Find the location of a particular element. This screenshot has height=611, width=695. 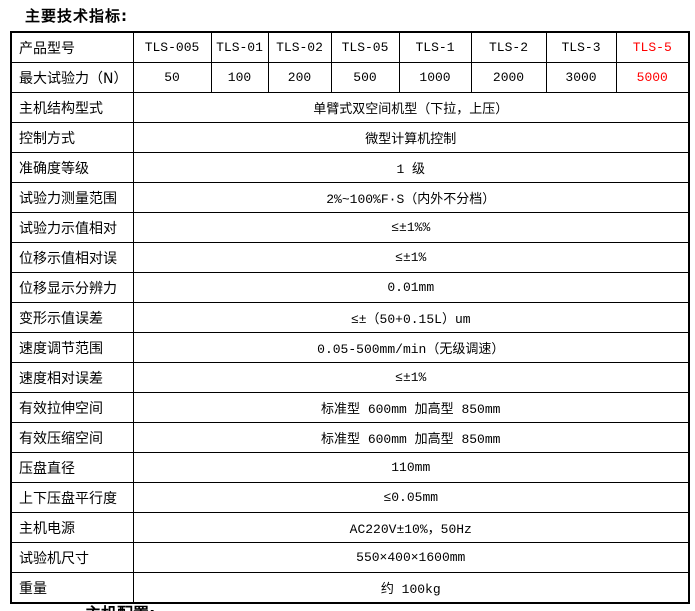

spec-row-label: 有效拉伸空间 is located at coordinates (72, 407).